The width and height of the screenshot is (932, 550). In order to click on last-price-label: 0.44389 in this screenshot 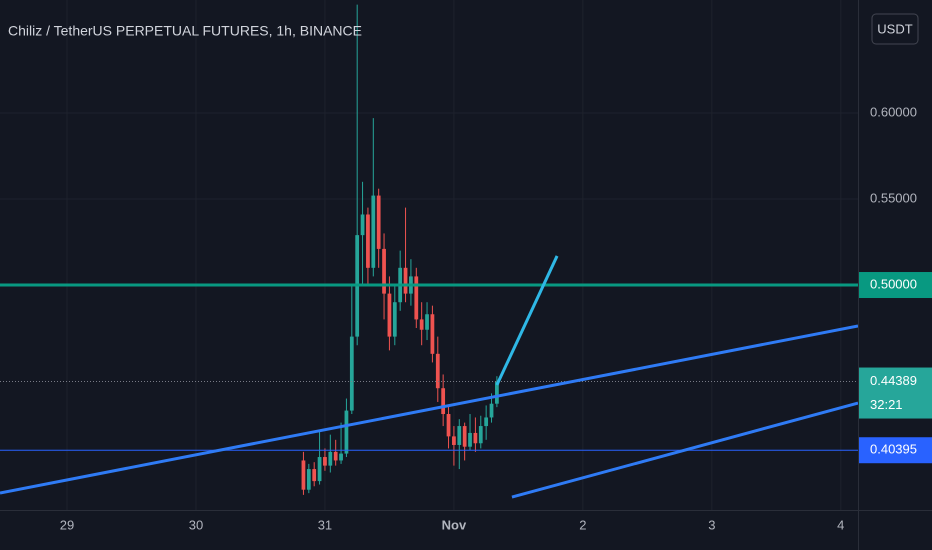, I will do `click(893, 380)`.